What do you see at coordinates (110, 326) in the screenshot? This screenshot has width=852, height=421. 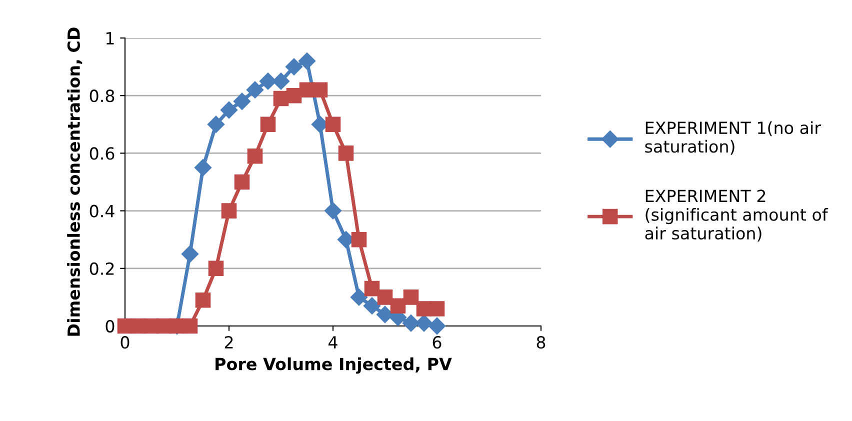 I see `y-tick-label: 0` at bounding box center [110, 326].